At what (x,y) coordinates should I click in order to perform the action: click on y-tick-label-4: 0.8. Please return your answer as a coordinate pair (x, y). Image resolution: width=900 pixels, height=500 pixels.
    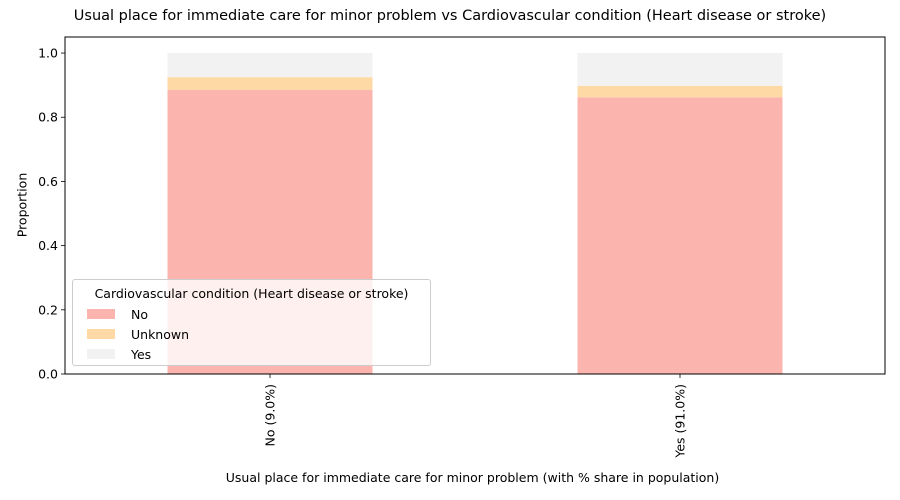
    Looking at the image, I should click on (48, 117).